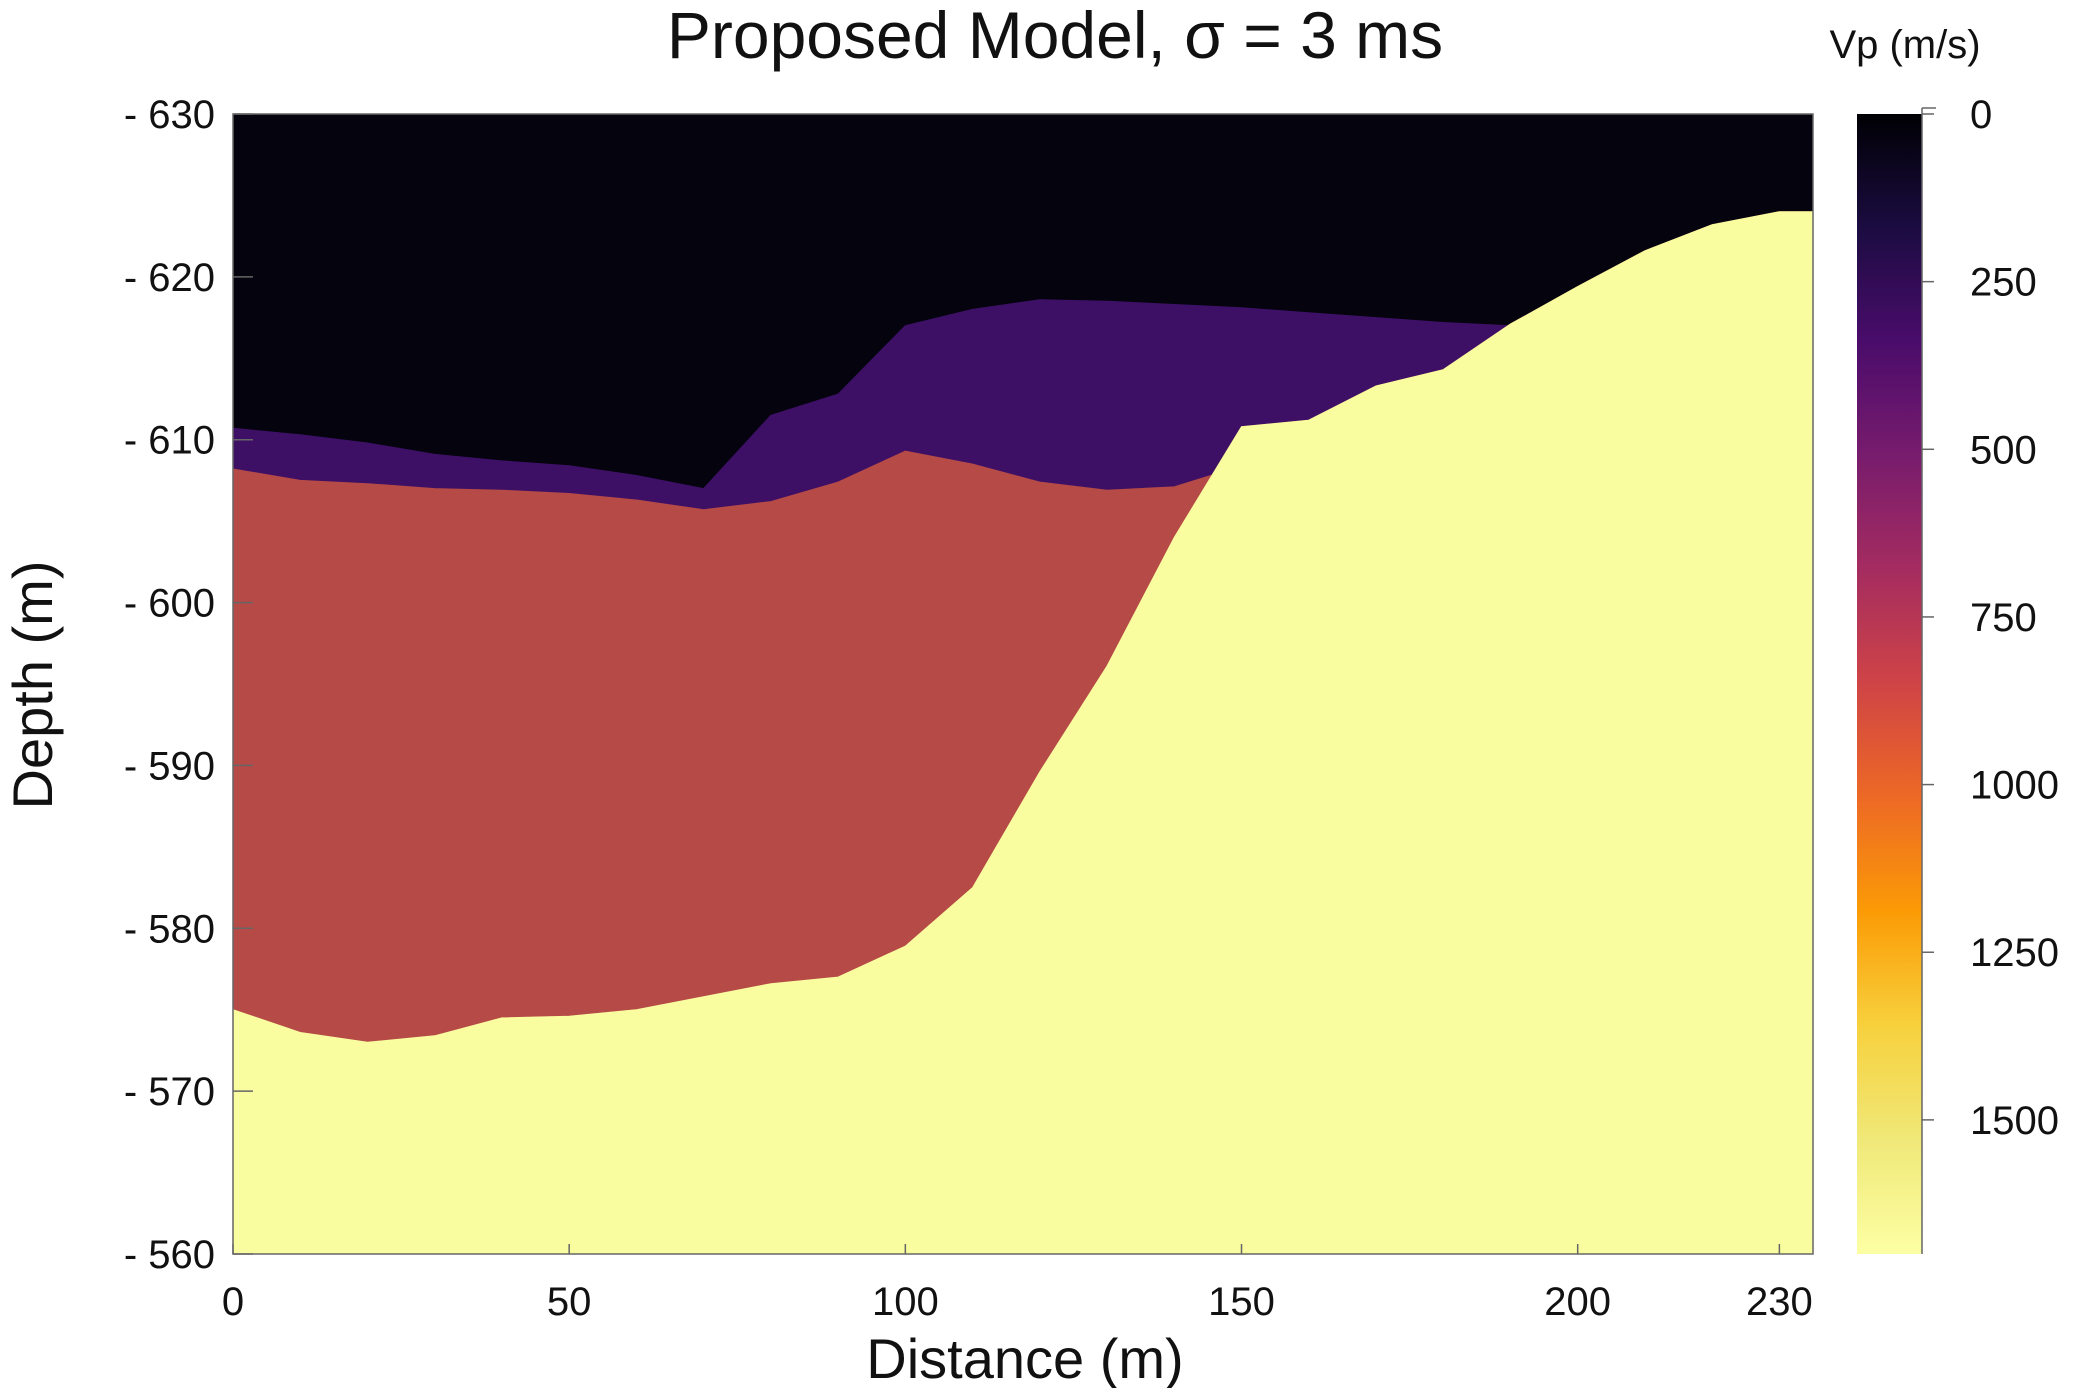  I want to click on colorbar: Vp (m/s) 0 250 500 750 1000 1250 1500, so click(1944, 638).